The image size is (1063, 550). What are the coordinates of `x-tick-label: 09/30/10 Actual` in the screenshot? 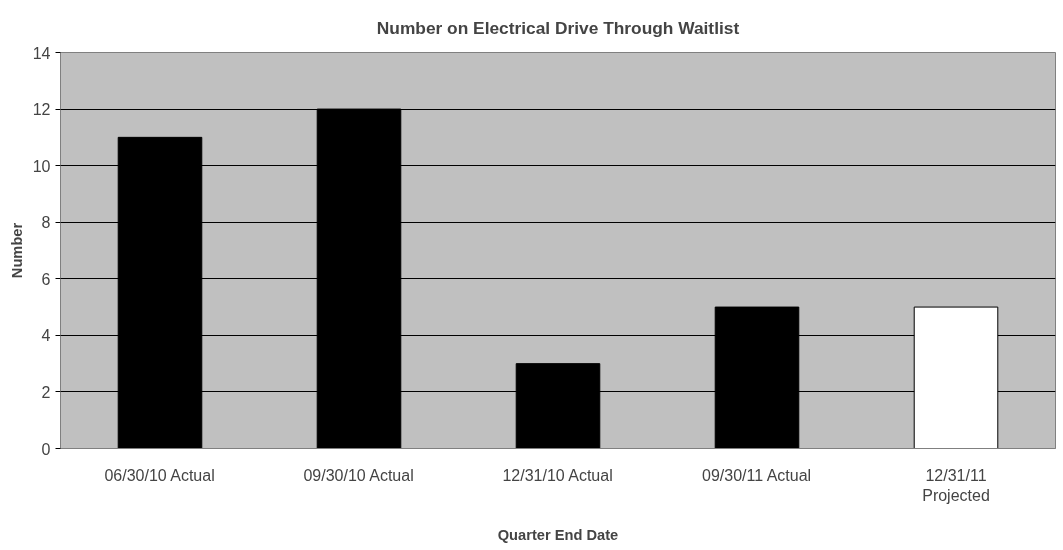 It's located at (358, 475).